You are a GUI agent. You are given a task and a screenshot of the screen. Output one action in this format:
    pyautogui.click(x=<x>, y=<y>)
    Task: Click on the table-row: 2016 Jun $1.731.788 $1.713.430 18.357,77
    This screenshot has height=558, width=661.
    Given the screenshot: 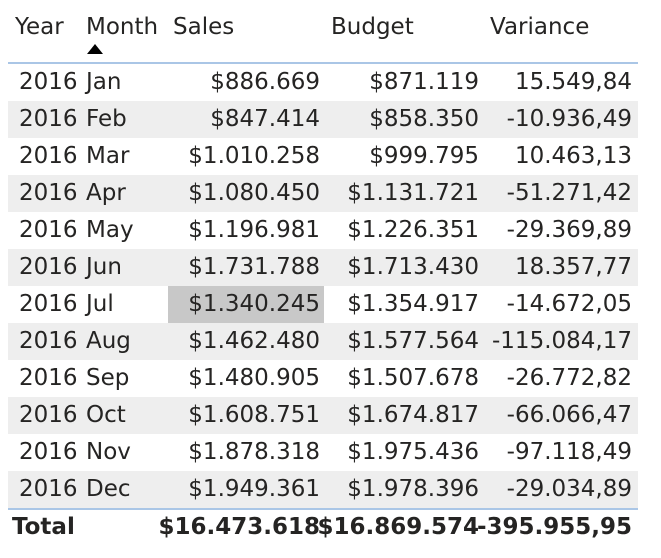 What is the action you would take?
    pyautogui.click(x=323, y=267)
    